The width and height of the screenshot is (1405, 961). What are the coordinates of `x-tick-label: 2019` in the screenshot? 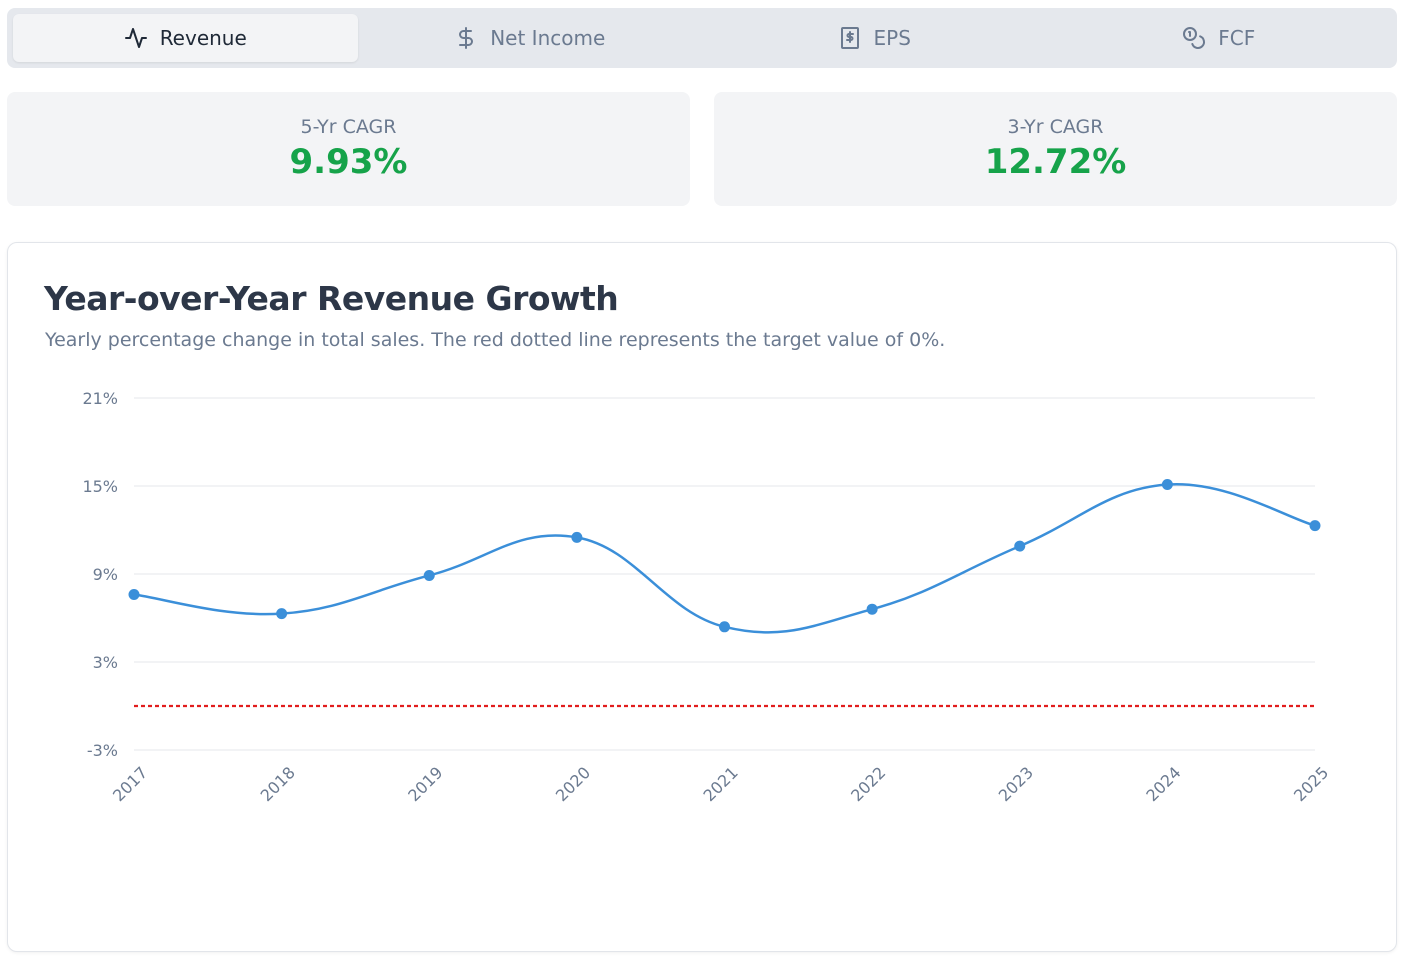 It's located at (425, 784).